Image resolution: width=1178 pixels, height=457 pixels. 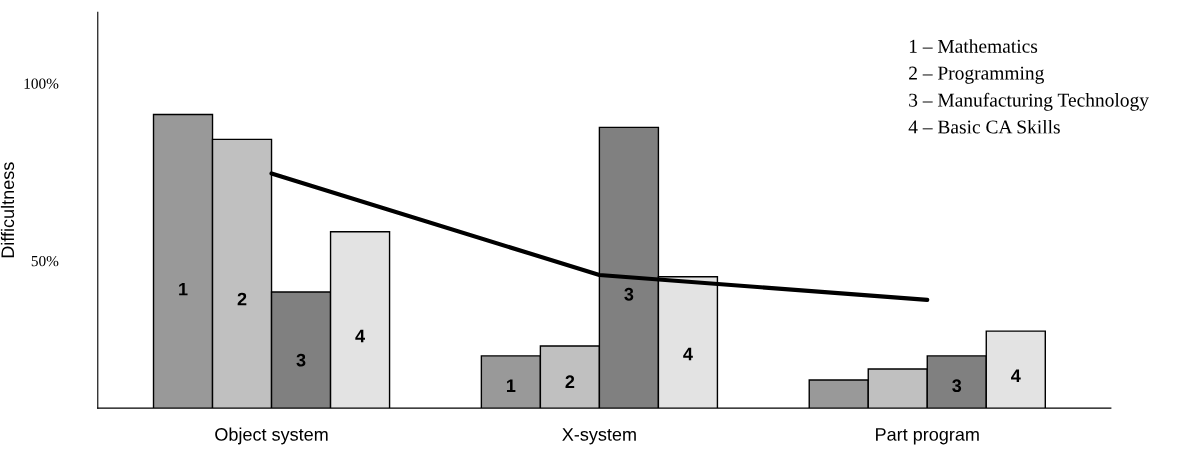 What do you see at coordinates (45, 261) in the screenshot?
I see `y-tick-label: 50%` at bounding box center [45, 261].